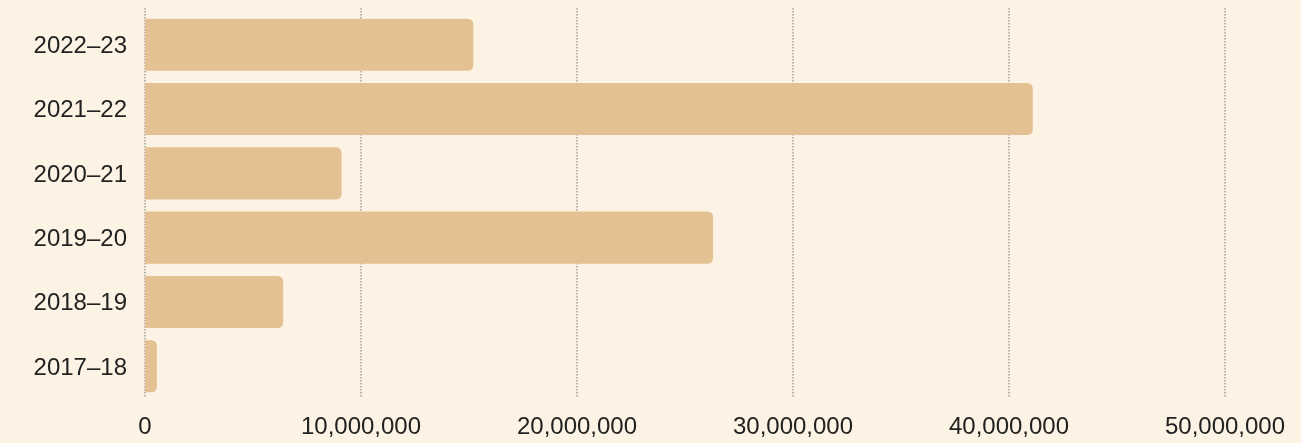 Image resolution: width=1301 pixels, height=443 pixels. Describe the element at coordinates (145, 425) in the screenshot. I see `x-tick-label: 0` at that location.